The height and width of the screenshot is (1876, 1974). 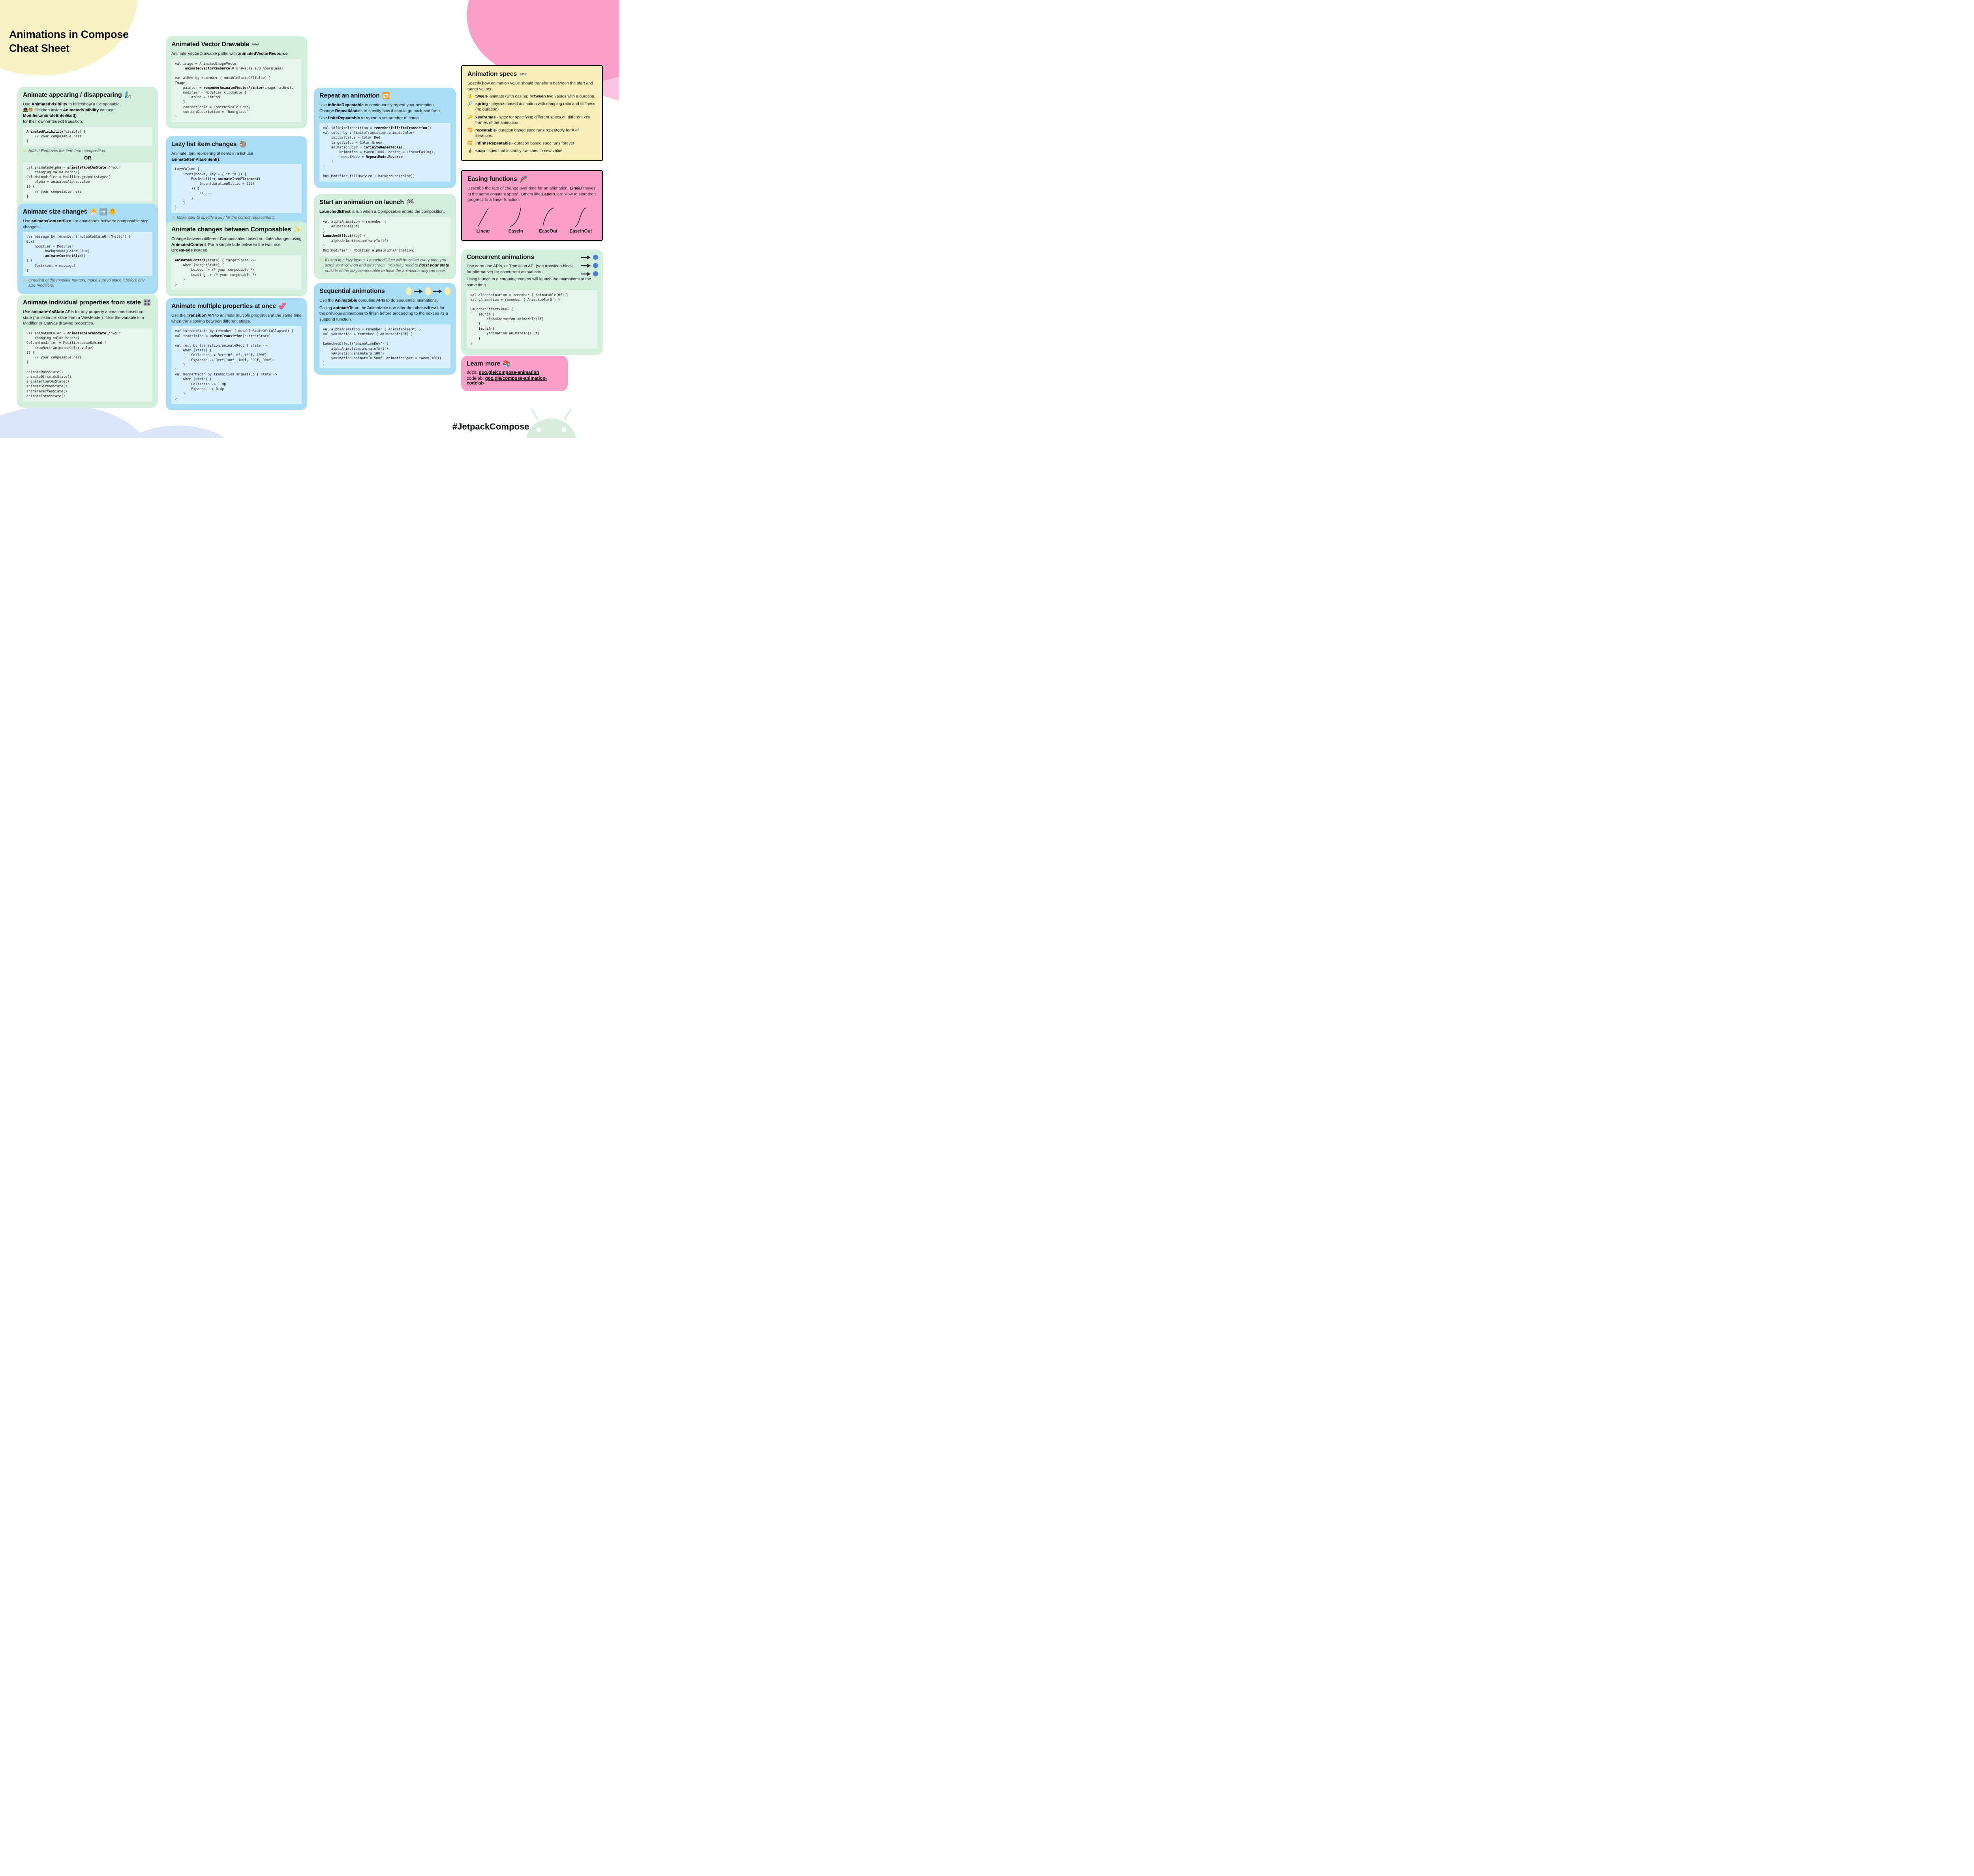 I want to click on concurrent-arrows-decoration, so click(x=589, y=265).